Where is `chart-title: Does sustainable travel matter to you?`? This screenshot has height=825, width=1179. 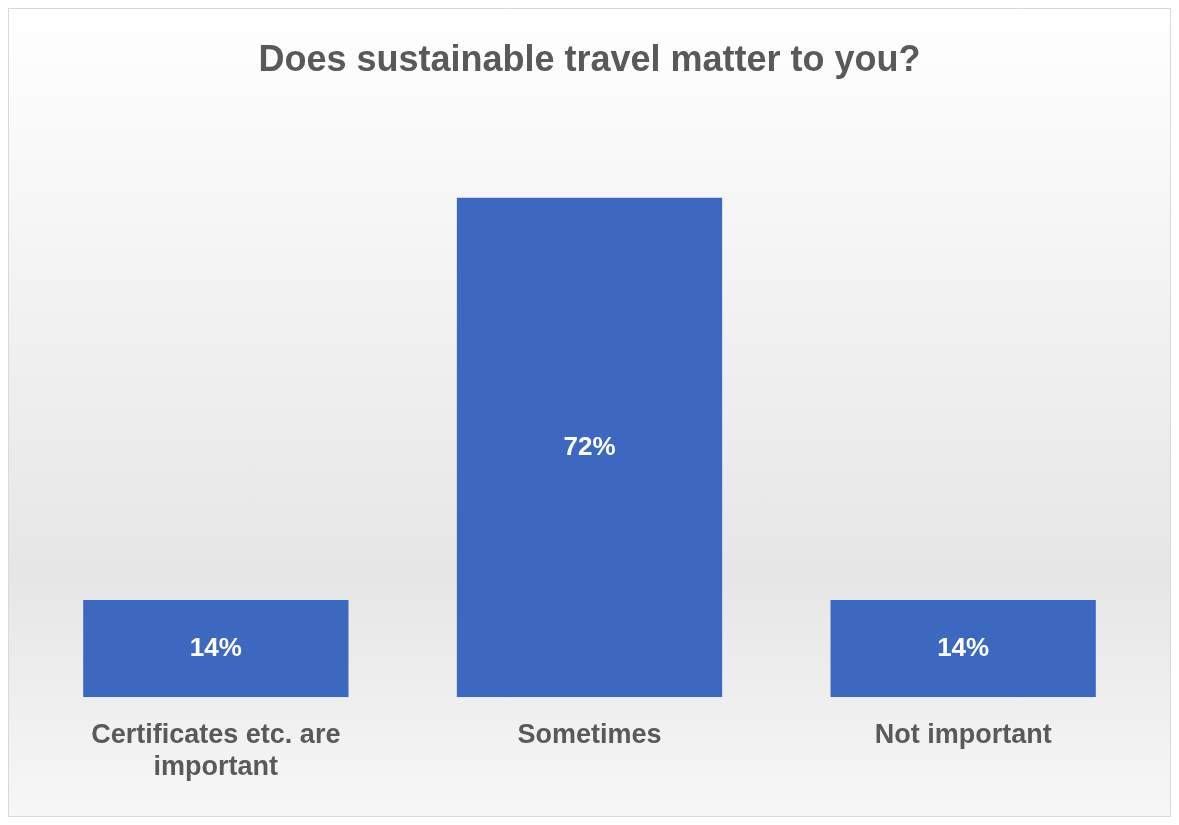 chart-title: Does sustainable travel matter to you? is located at coordinates (589, 58).